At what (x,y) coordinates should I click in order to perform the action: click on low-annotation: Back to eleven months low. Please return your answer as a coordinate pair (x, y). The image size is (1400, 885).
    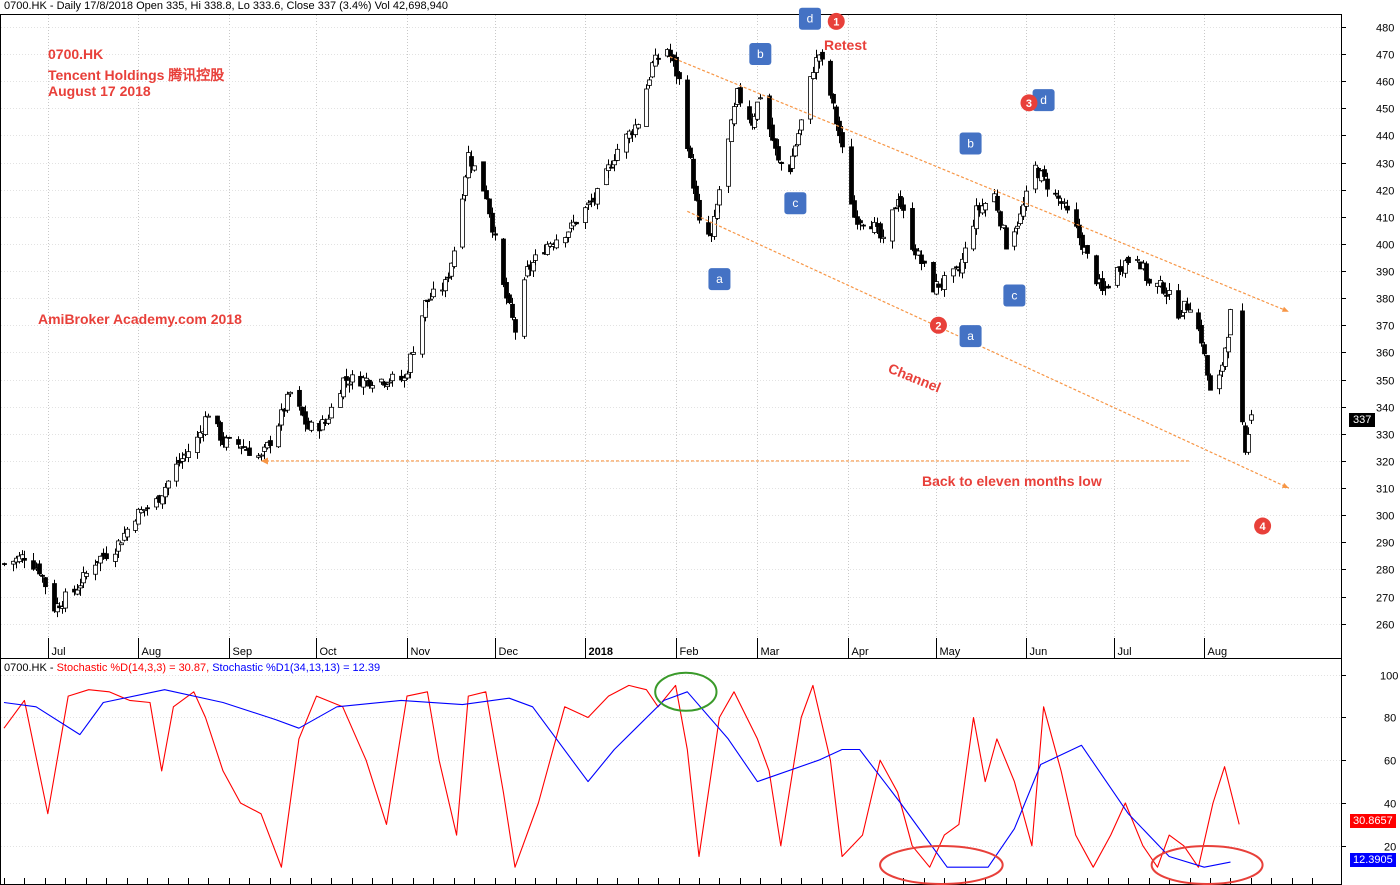
    Looking at the image, I should click on (1012, 481).